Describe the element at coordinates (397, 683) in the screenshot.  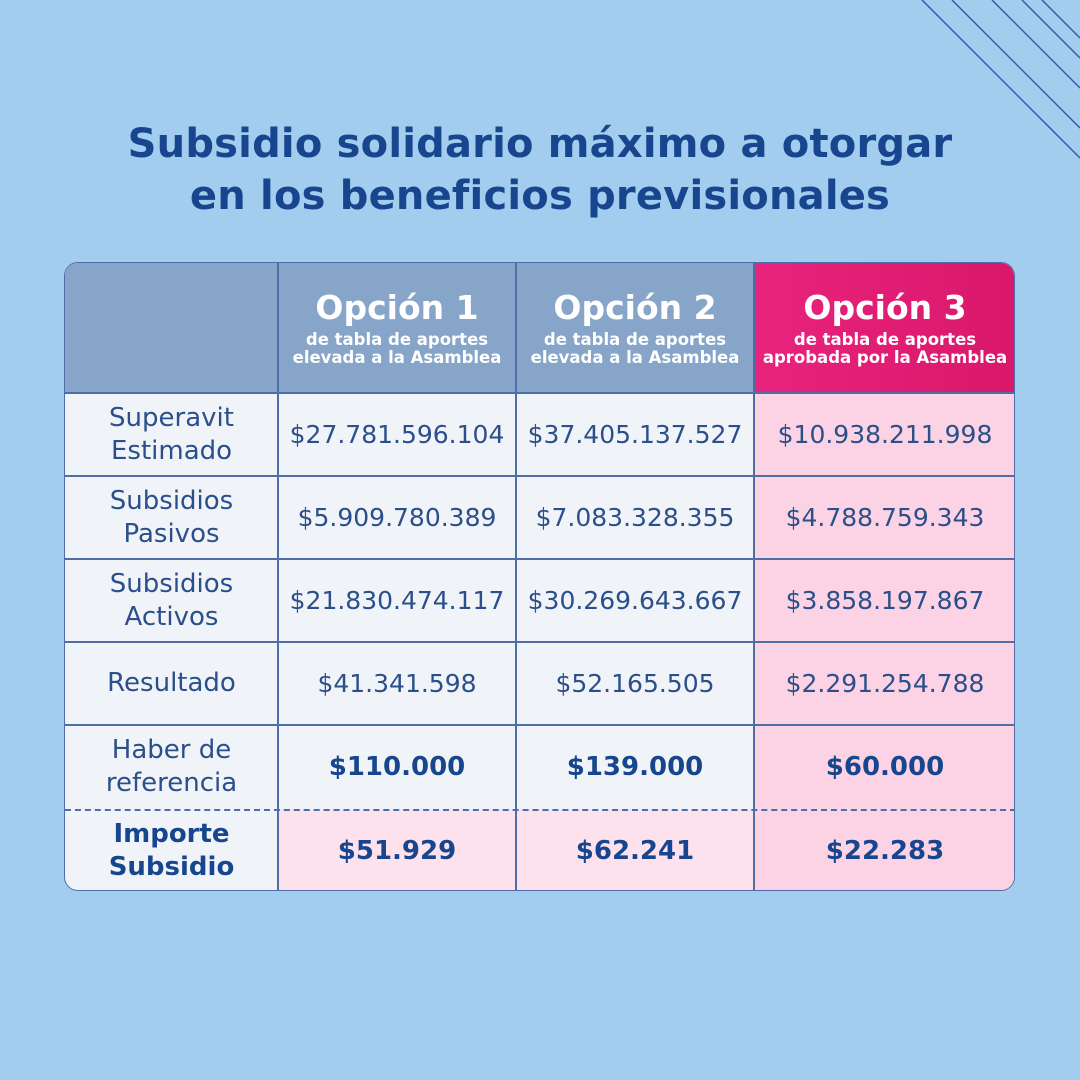
I see `table-cell: $41.341.598` at that location.